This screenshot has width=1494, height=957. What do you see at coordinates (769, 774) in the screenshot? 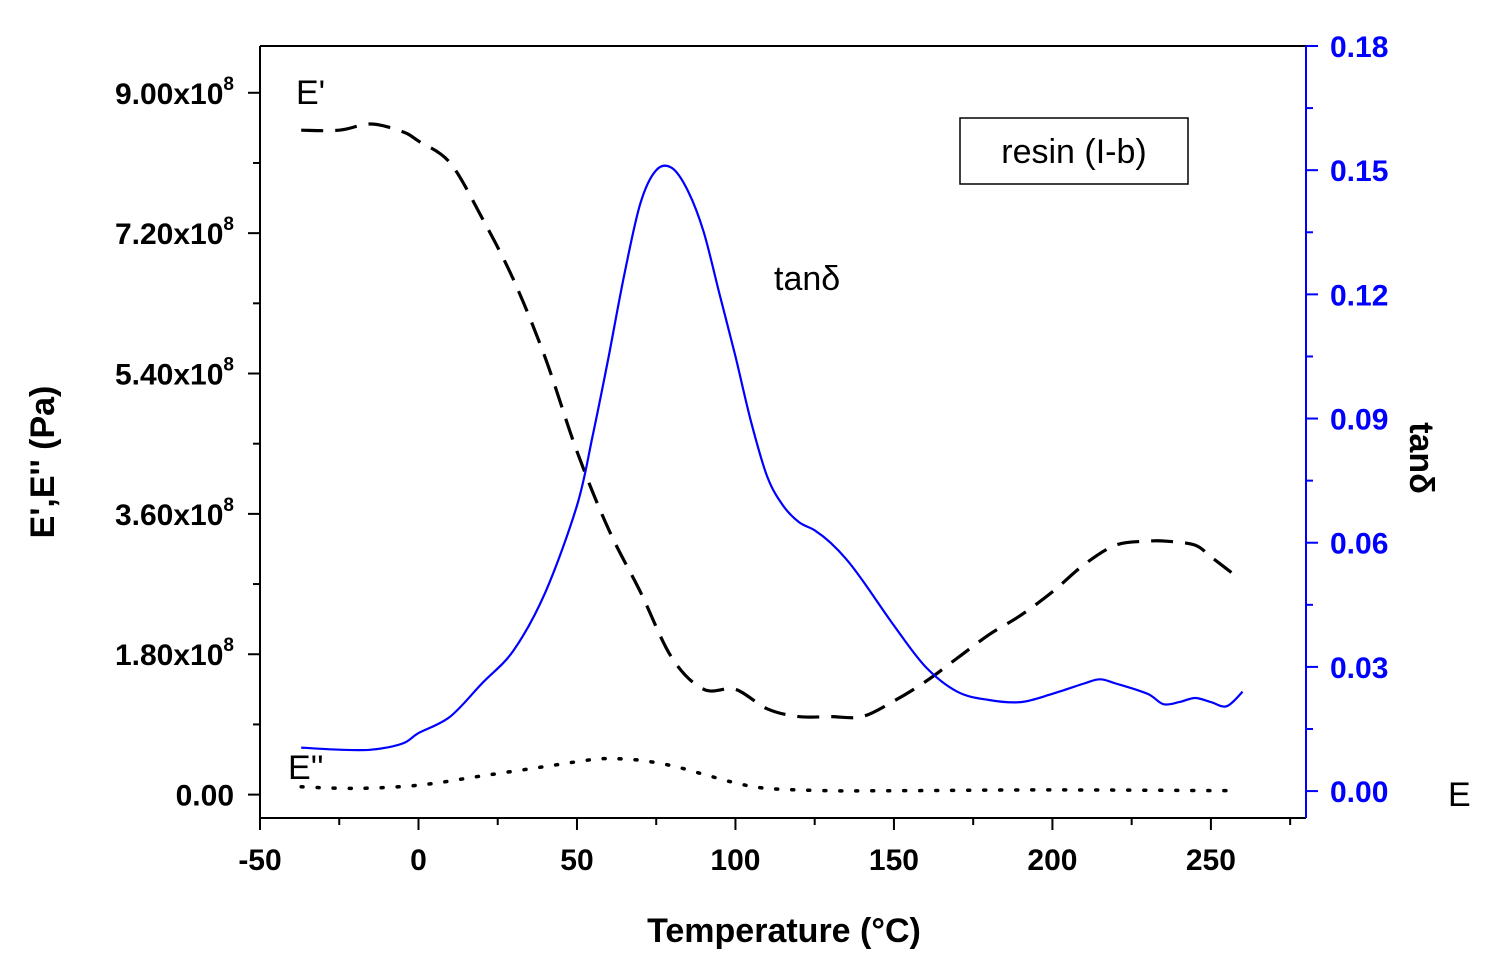
I see `series-e-double-prime` at bounding box center [769, 774].